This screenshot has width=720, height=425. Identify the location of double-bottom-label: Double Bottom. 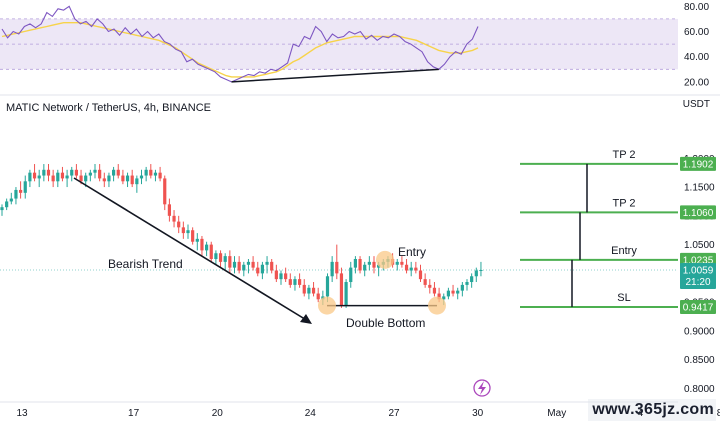
(385, 323).